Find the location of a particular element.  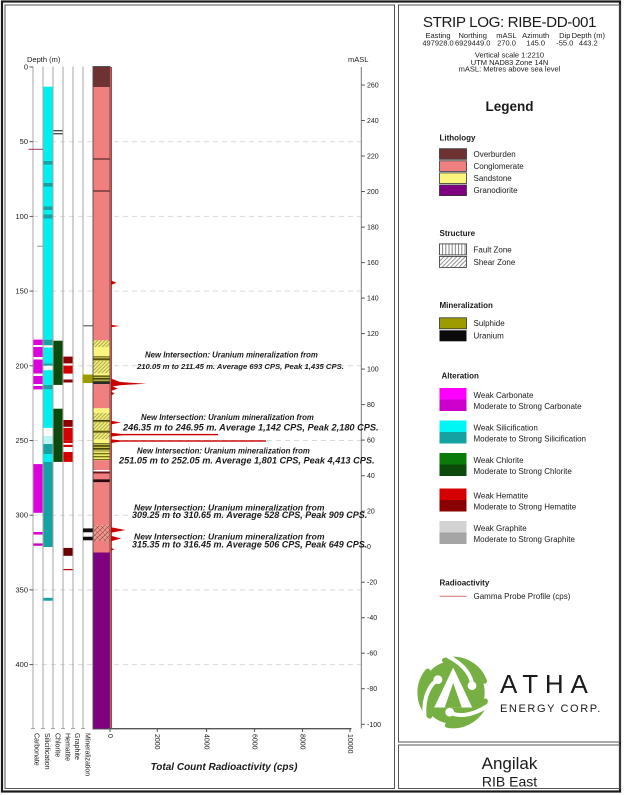

svg-text: 180 is located at coordinates (373, 228).